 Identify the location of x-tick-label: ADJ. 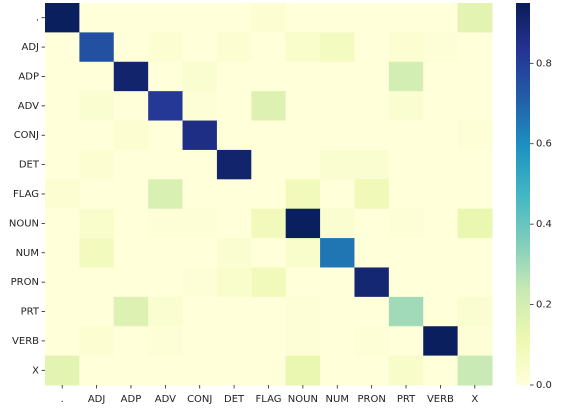
(97, 399).